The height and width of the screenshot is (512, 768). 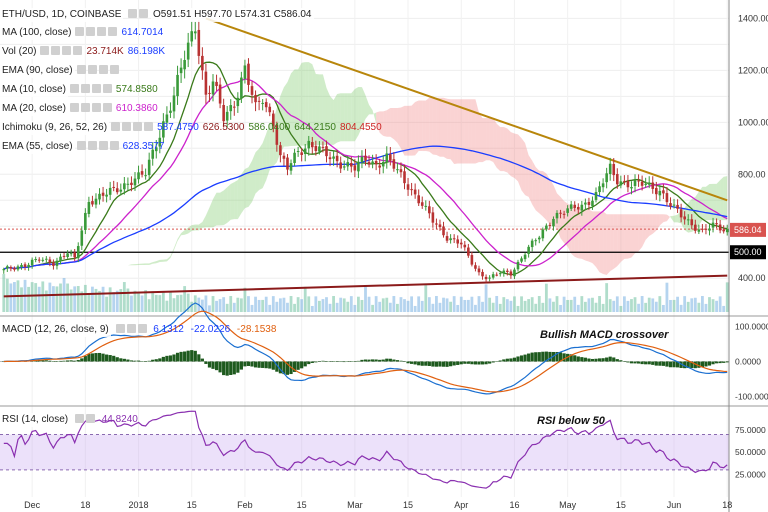 What do you see at coordinates (143, 146) in the screenshot?
I see `indicator-value: 628.3577` at bounding box center [143, 146].